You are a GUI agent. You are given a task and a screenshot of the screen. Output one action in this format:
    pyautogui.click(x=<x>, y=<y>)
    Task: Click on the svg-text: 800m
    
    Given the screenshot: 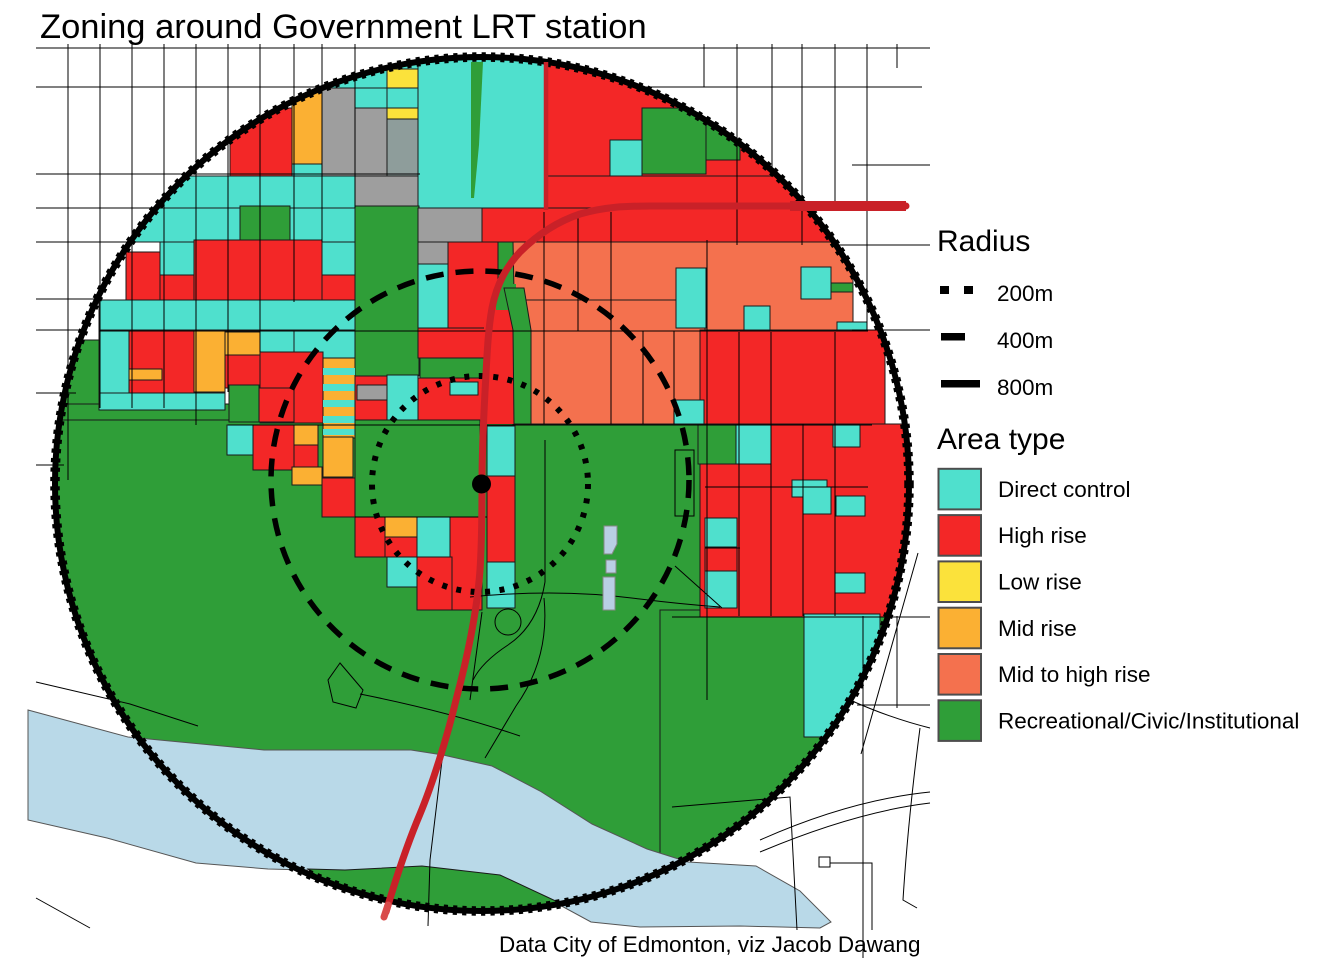 What is the action you would take?
    pyautogui.click(x=1025, y=387)
    